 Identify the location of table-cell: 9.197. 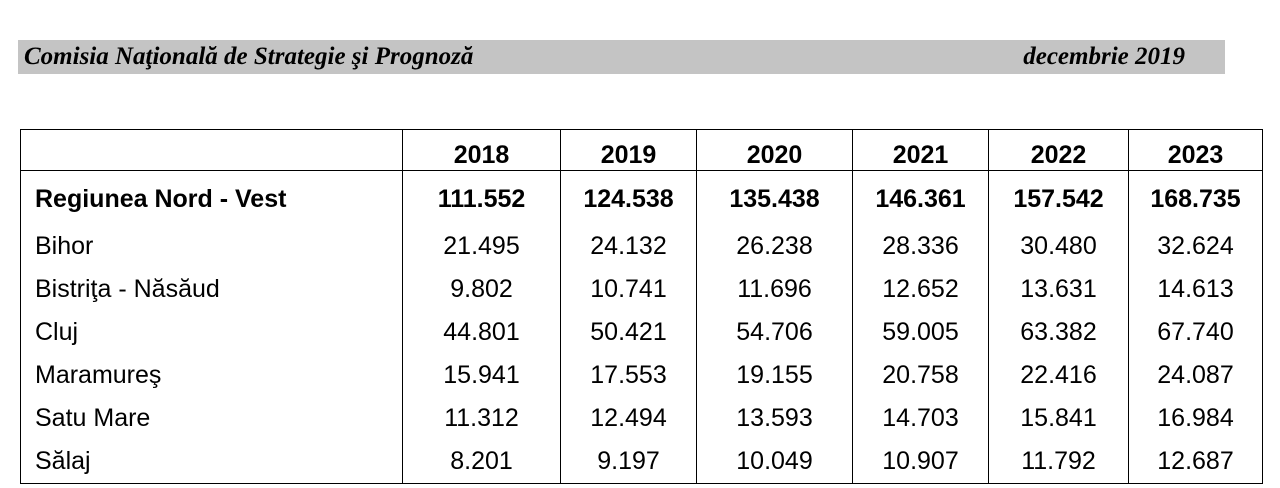
(628, 462).